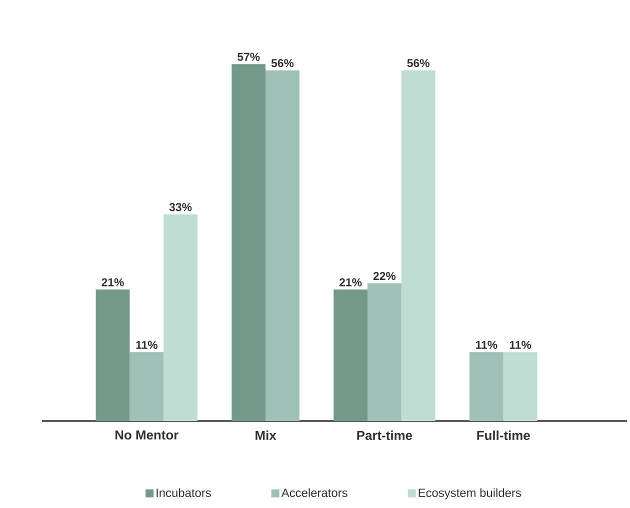  I want to click on x-tick-label: Part-time, so click(384, 435).